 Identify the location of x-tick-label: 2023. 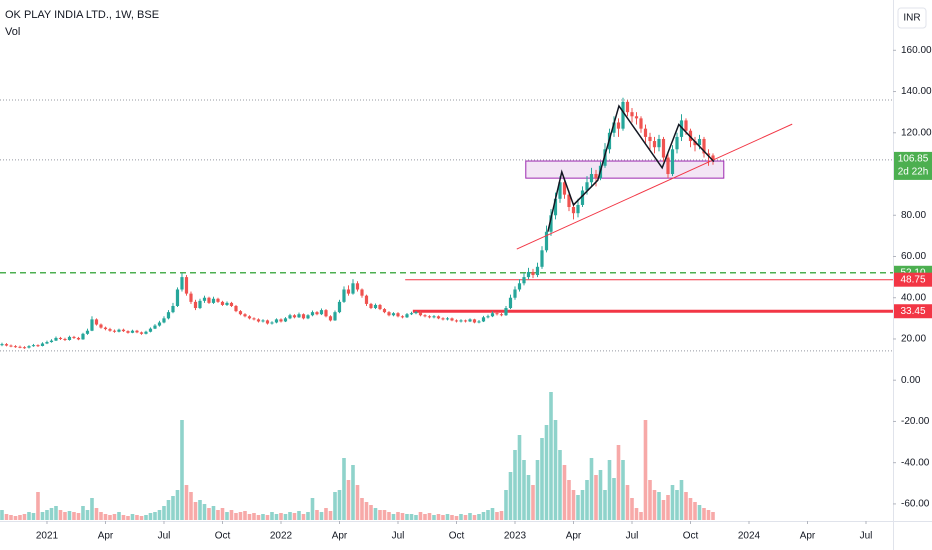
(515, 536).